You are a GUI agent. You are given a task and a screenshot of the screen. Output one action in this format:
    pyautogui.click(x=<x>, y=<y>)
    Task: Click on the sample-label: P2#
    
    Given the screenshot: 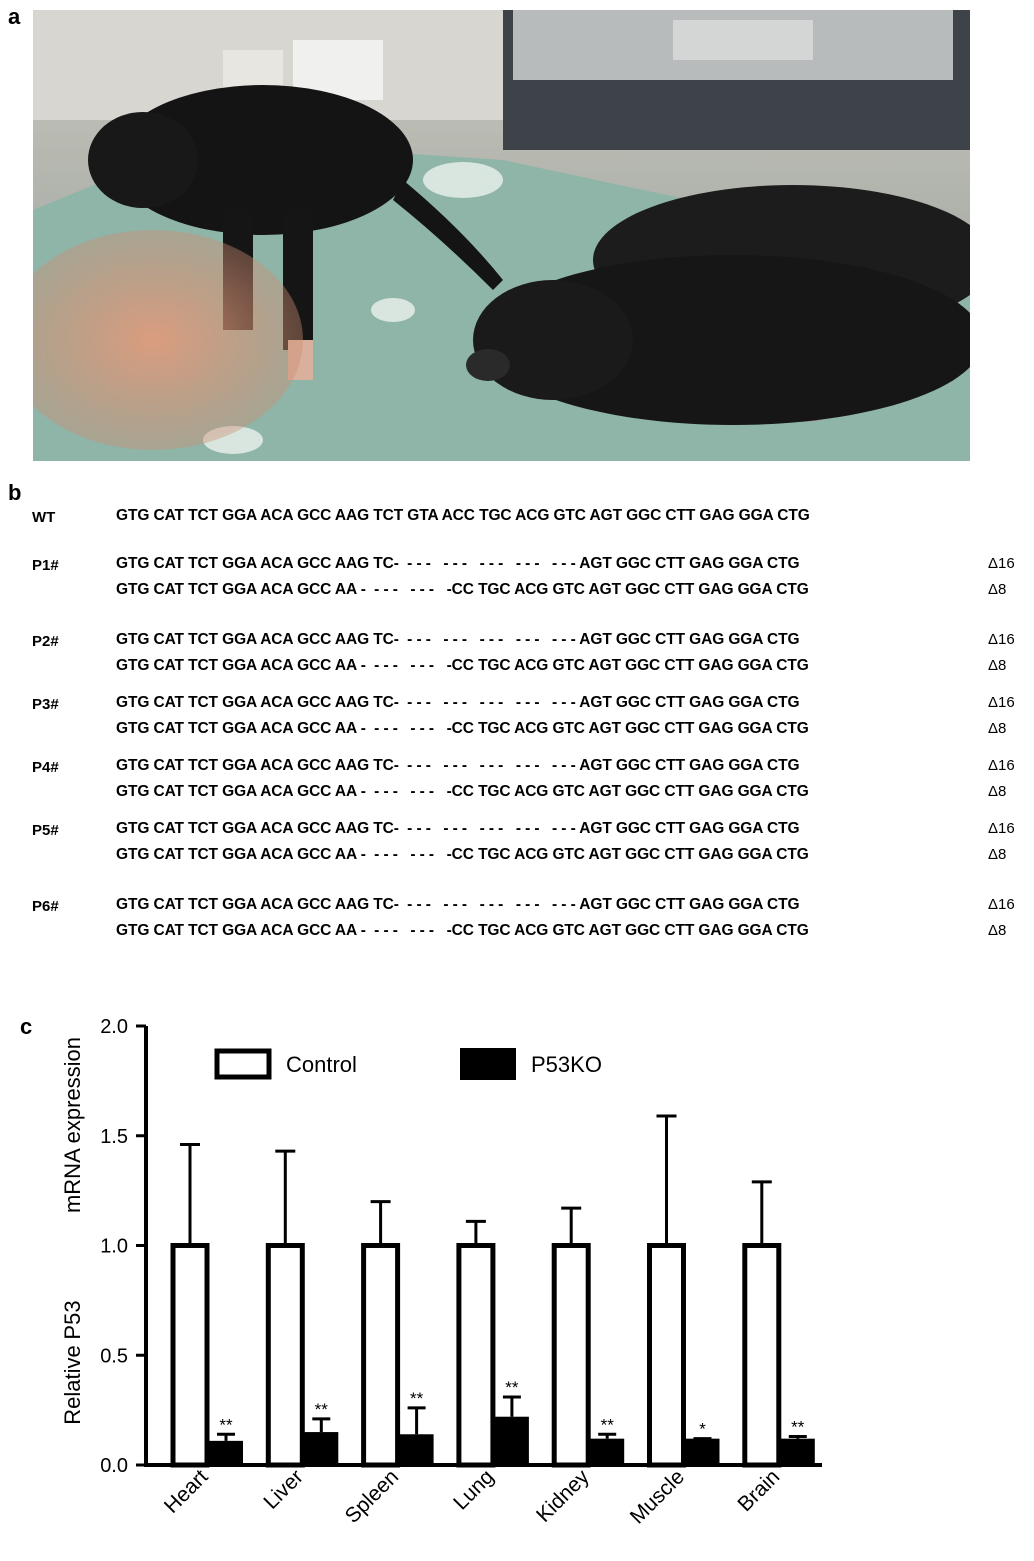 What is the action you would take?
    pyautogui.click(x=45, y=641)
    